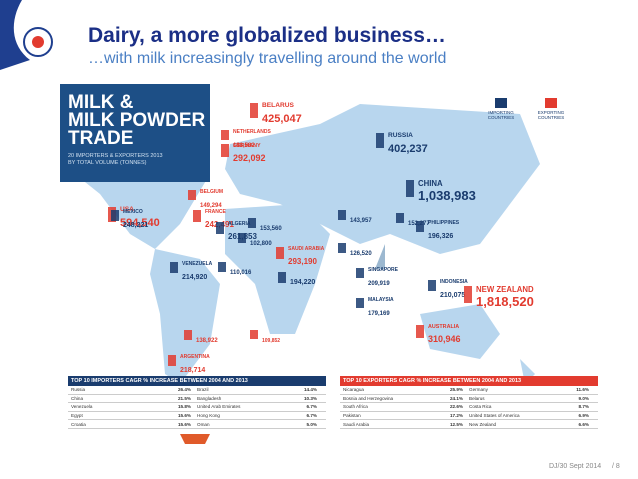 Image resolution: width=638 pixels, height=479 pixels. Describe the element at coordinates (252, 140) in the screenshot. I see `country-label: NETHERLANDS 198,582` at that location.